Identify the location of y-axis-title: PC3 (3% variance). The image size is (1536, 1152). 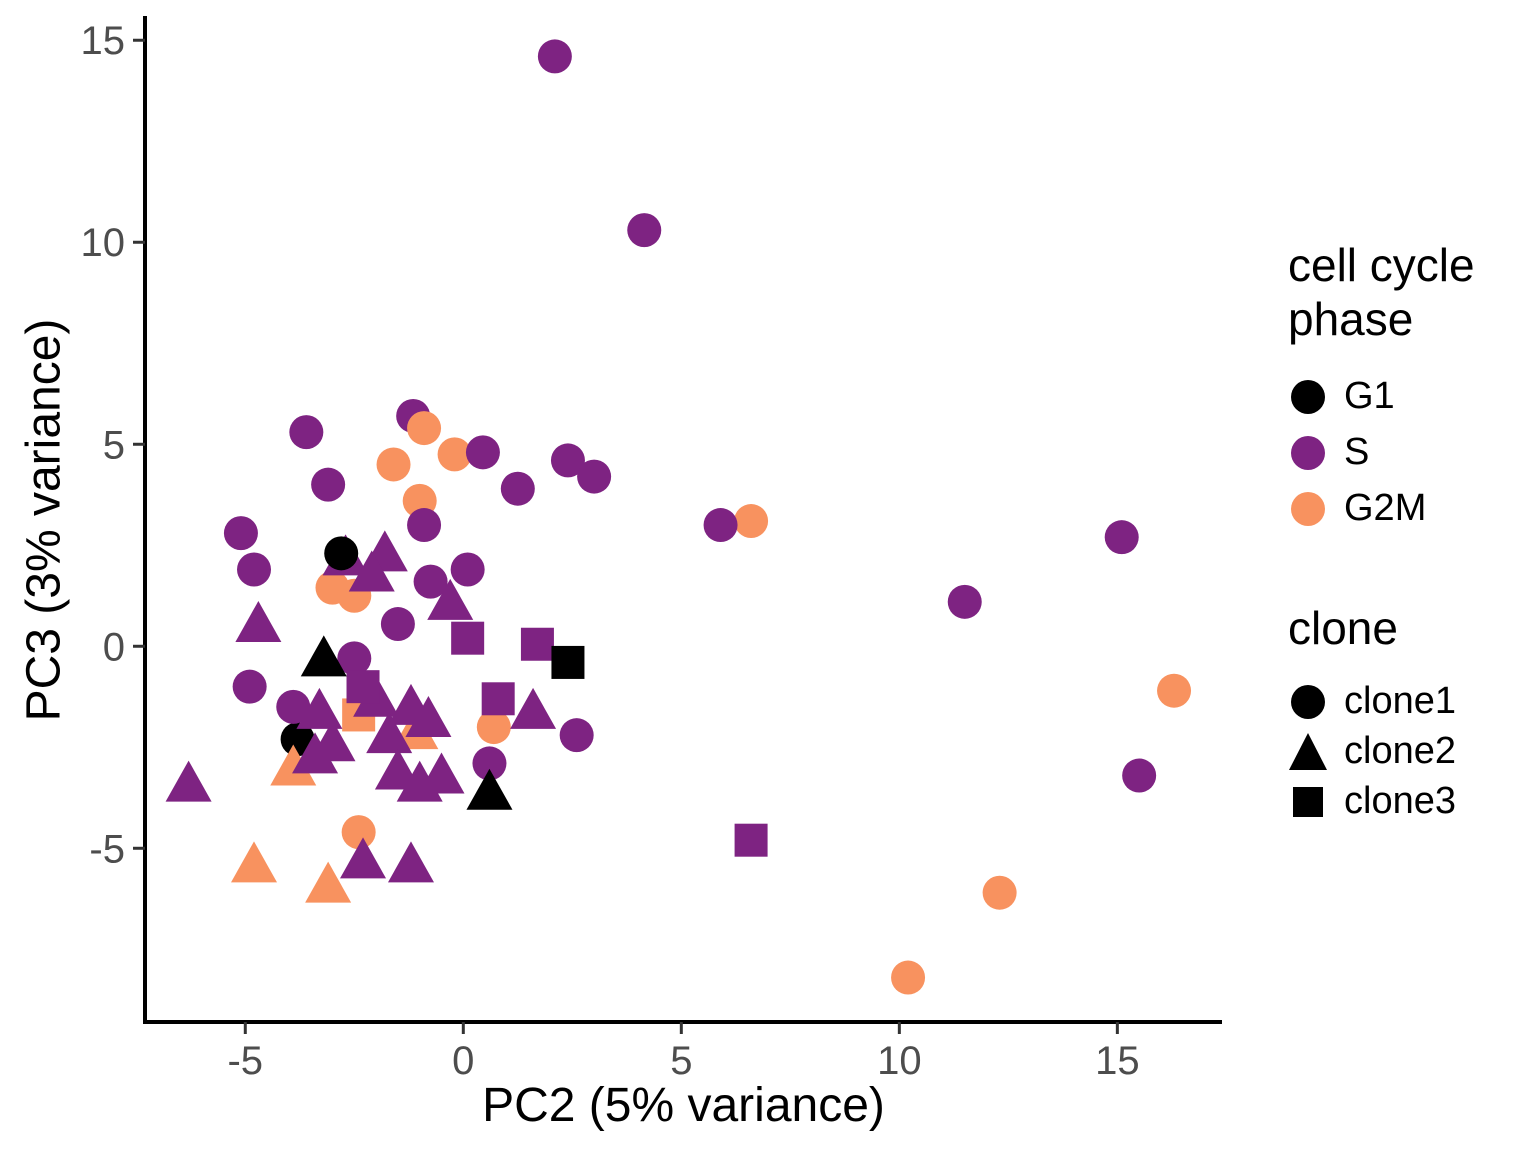
(44, 520).